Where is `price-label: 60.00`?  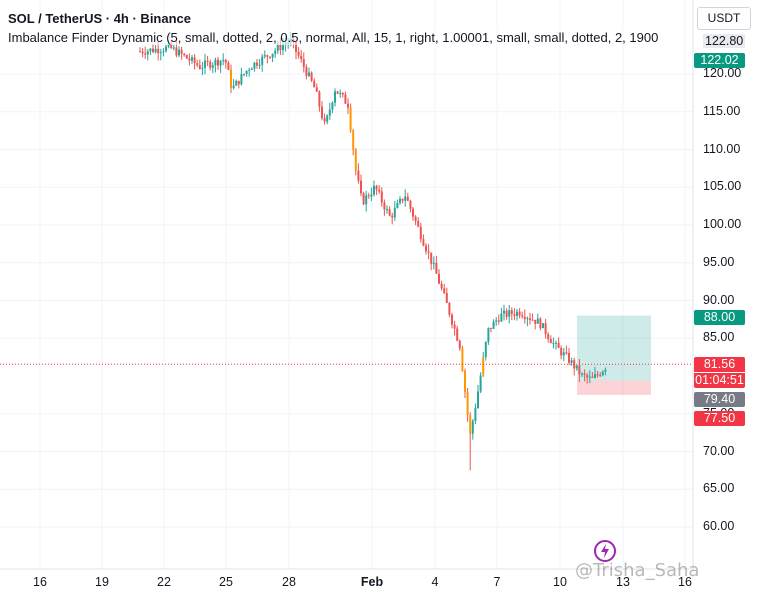 price-label: 60.00 is located at coordinates (719, 526).